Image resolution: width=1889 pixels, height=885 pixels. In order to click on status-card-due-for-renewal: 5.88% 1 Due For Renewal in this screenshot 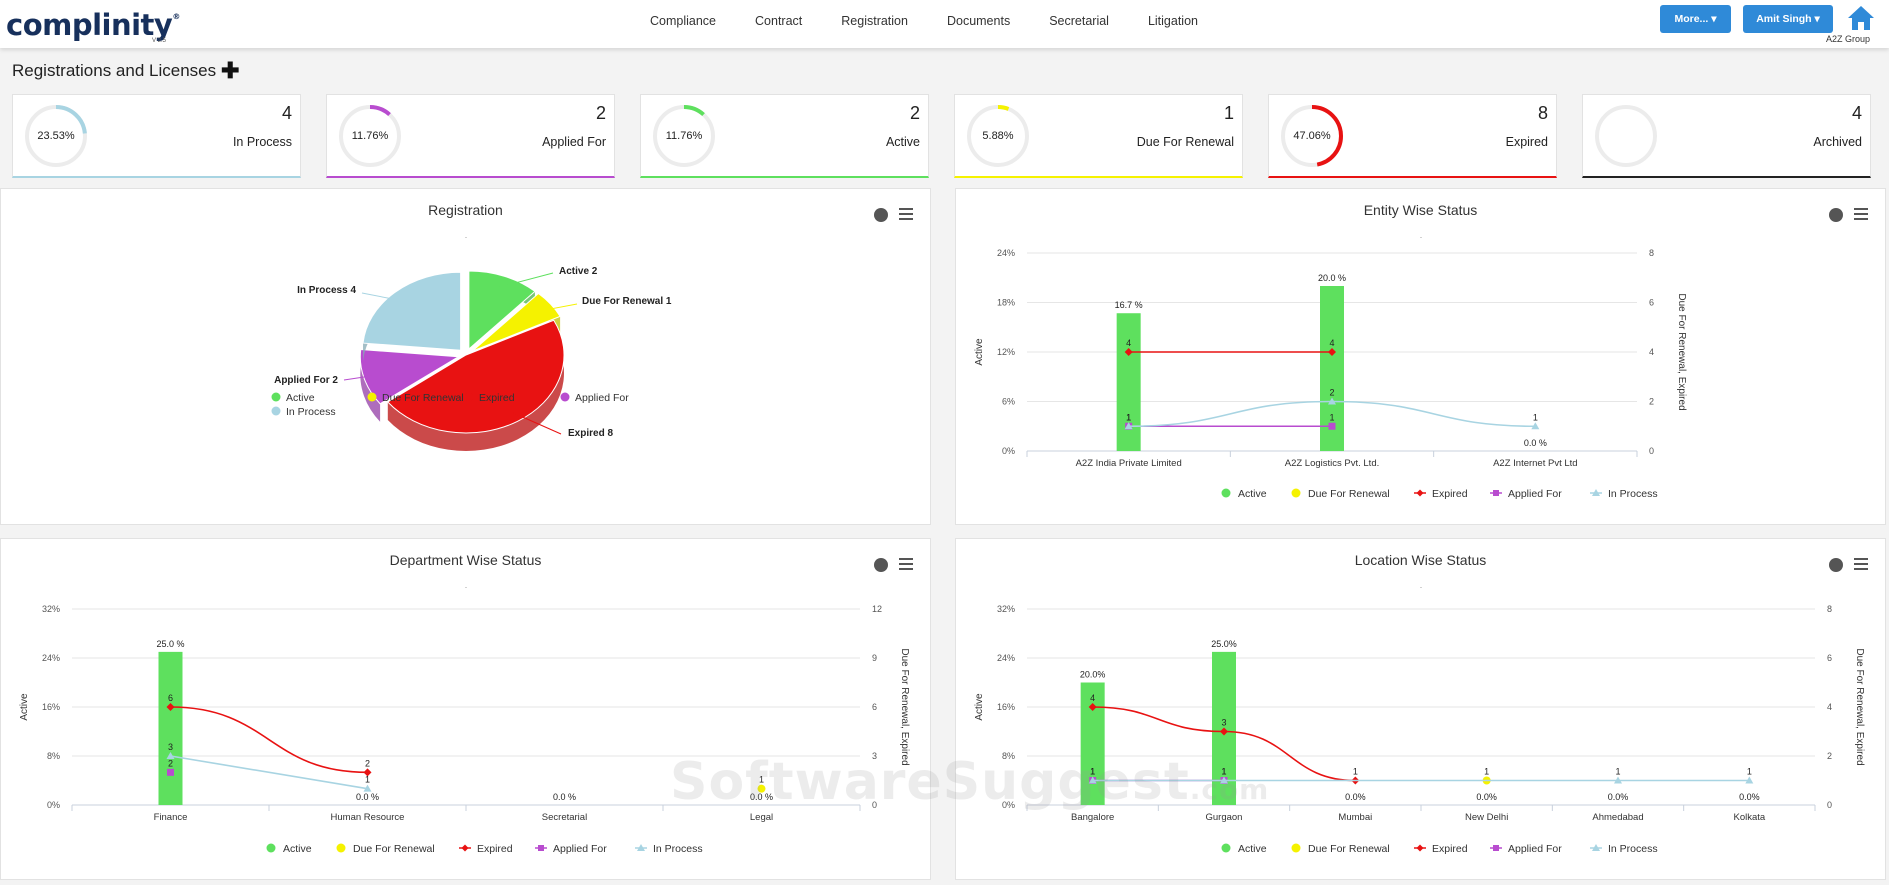, I will do `click(1098, 136)`.